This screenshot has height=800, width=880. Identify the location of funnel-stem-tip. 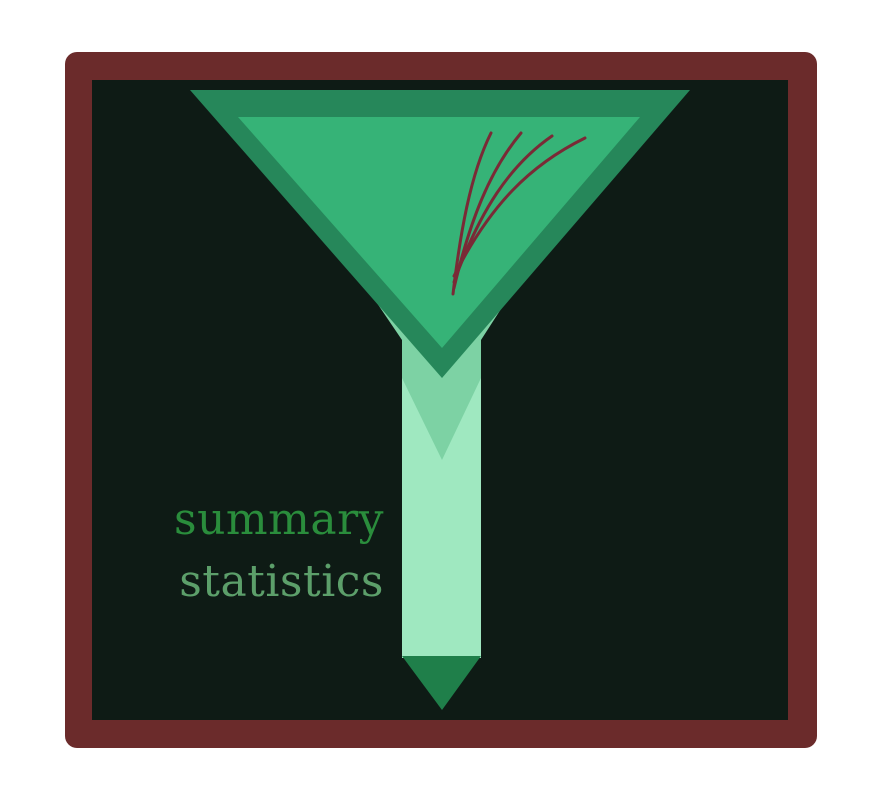
(441, 683).